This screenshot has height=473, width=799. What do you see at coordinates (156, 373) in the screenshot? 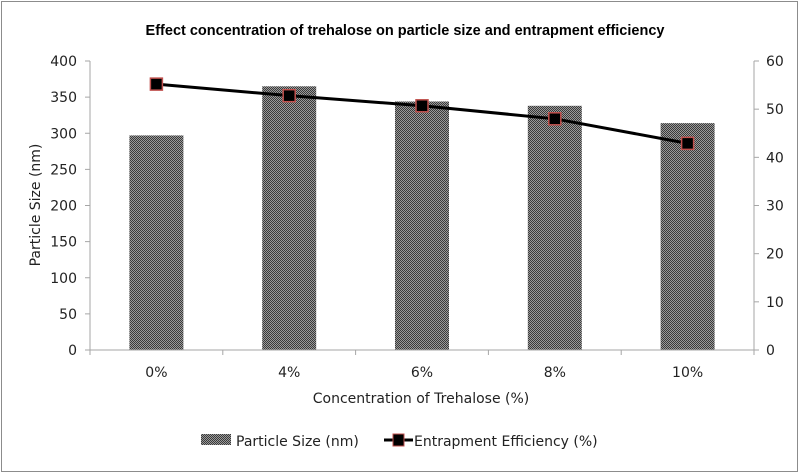
I see `x-tick-label: 0%` at bounding box center [156, 373].